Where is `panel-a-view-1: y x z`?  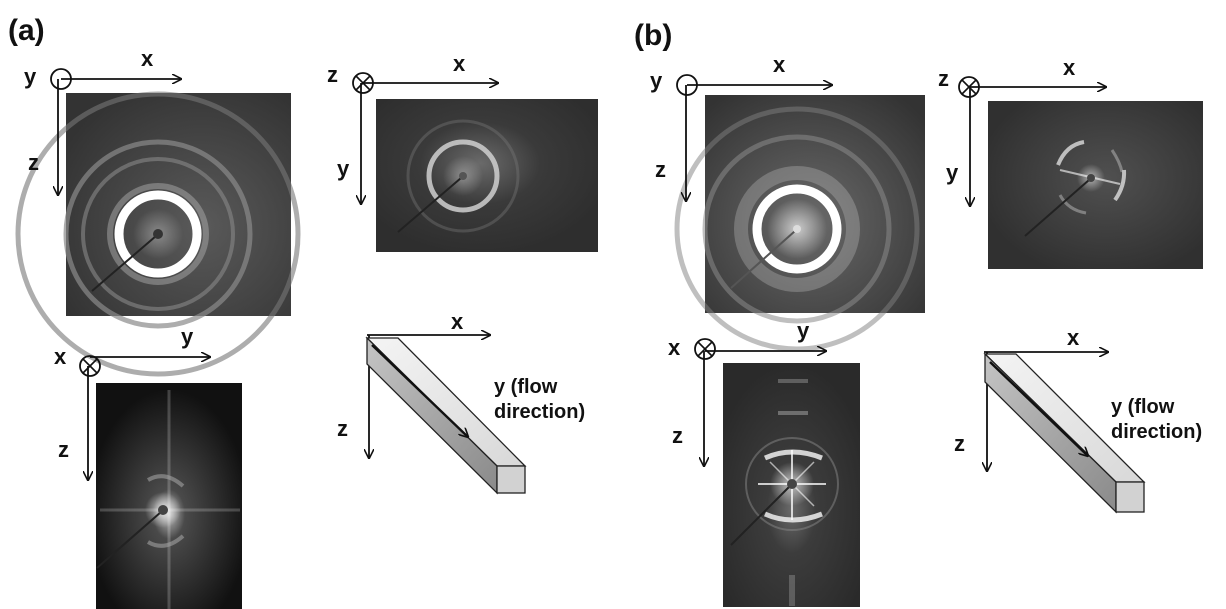
panel-a-view-1: y x z is located at coordinates (158, 211).